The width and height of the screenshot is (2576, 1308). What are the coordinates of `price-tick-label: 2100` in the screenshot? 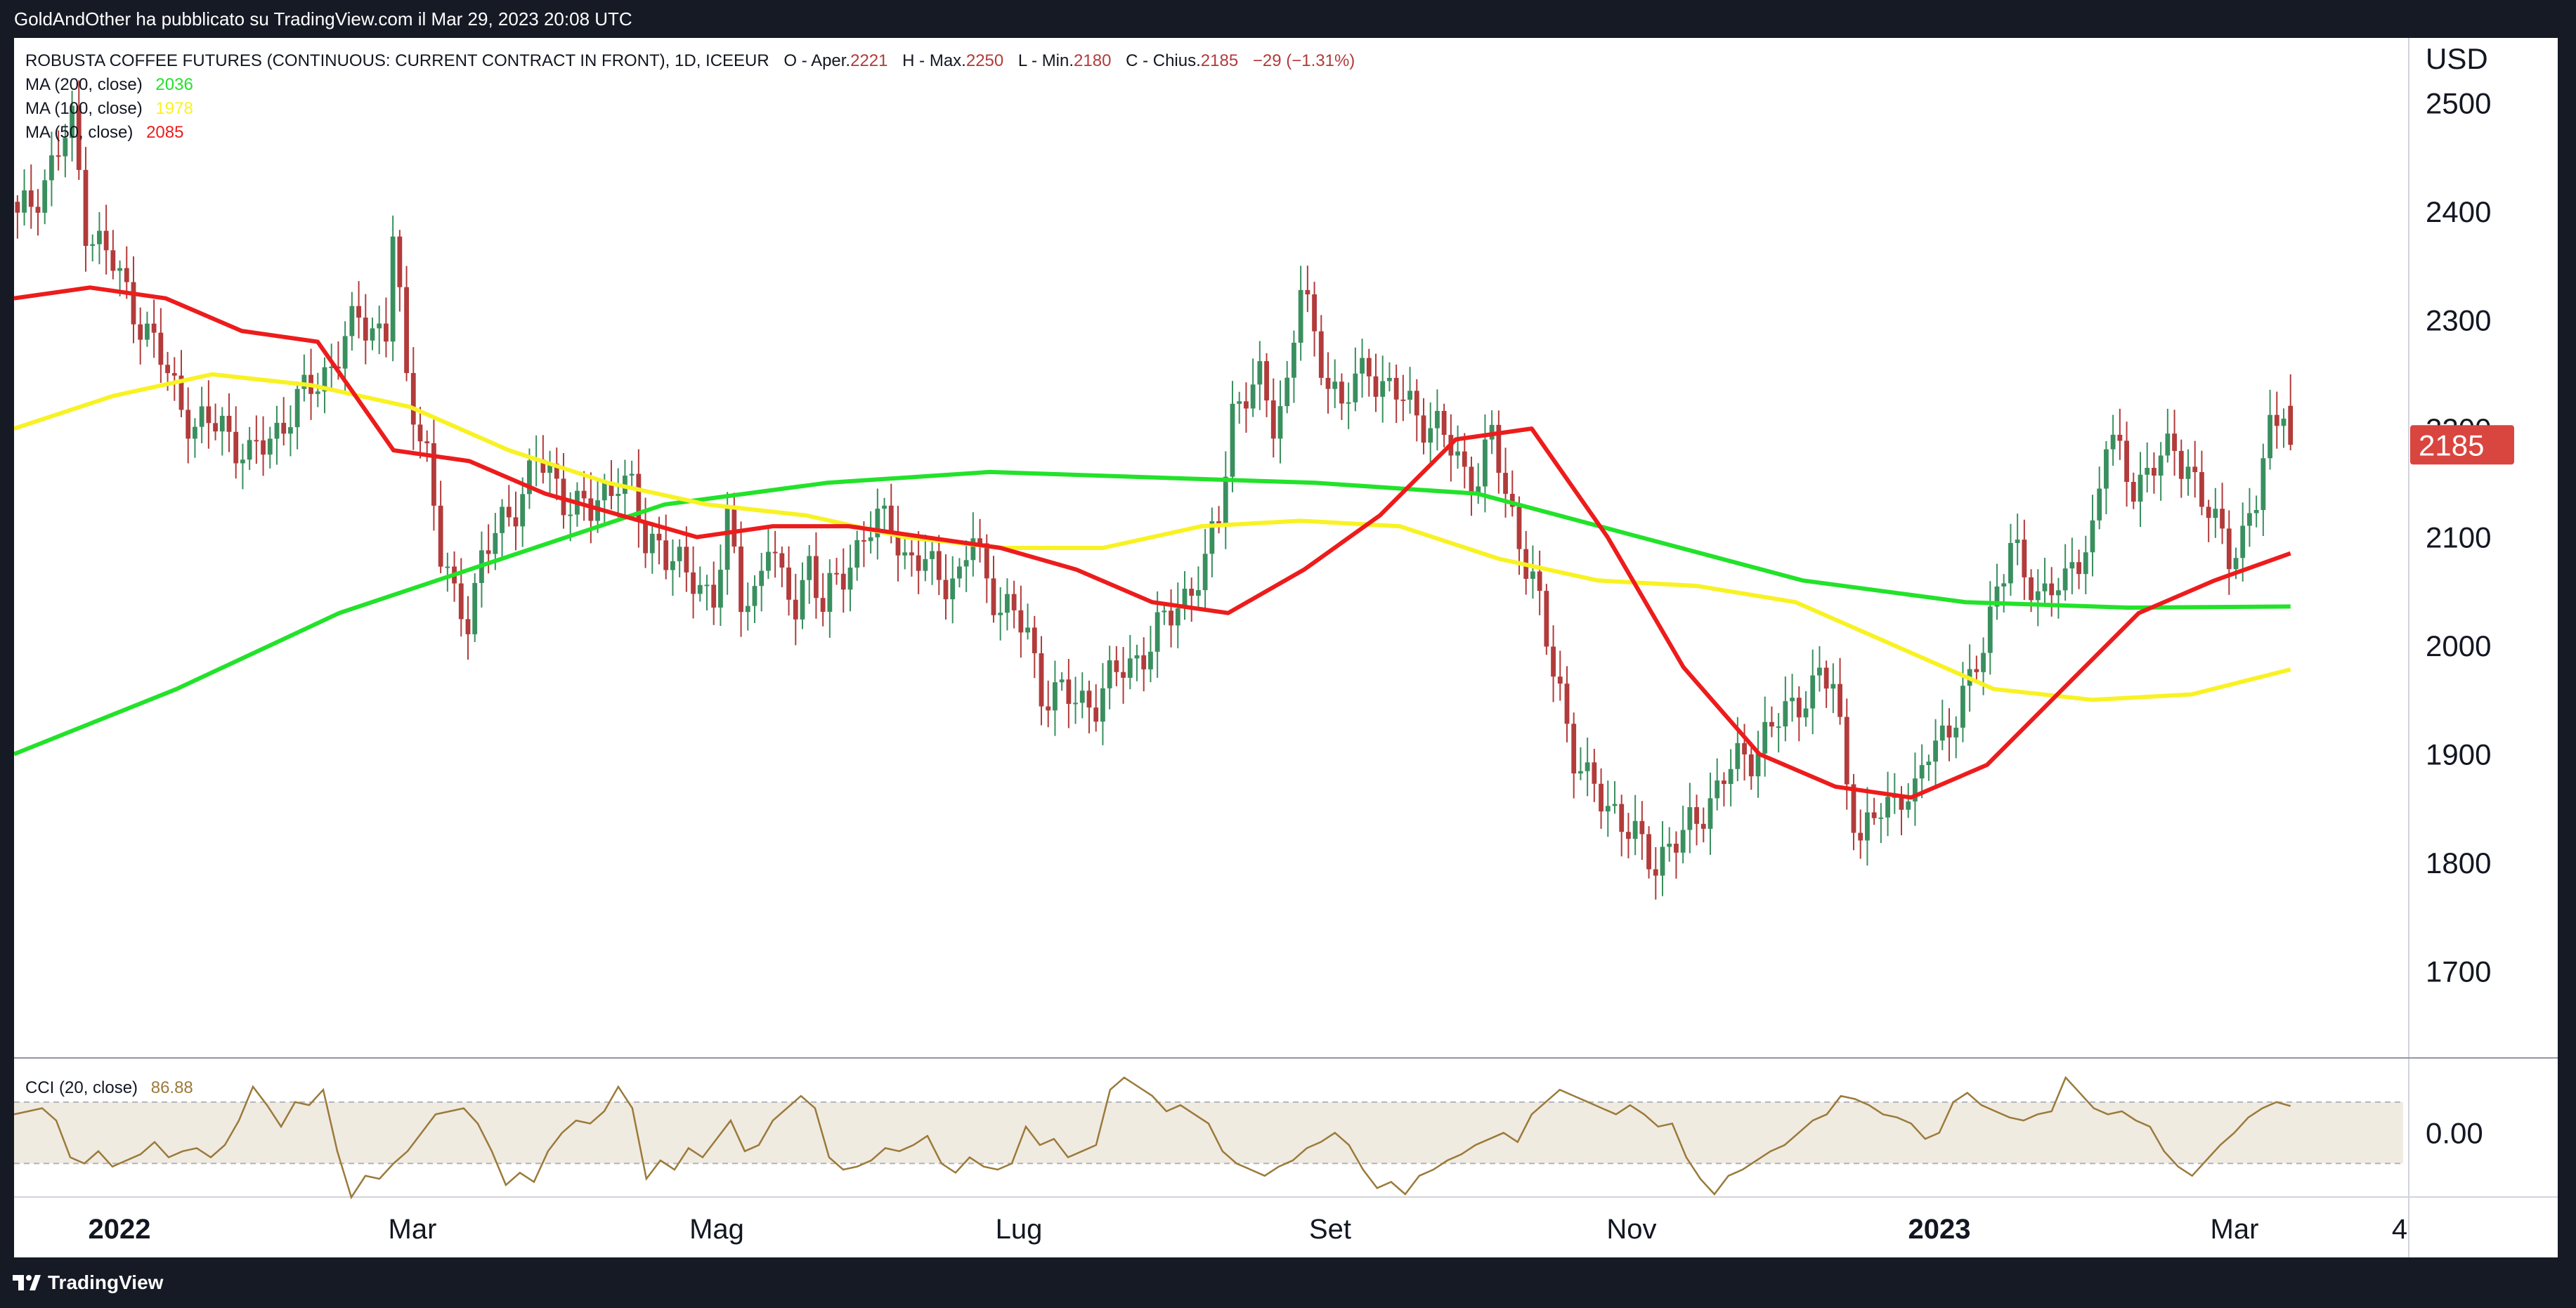 It's located at (2458, 537).